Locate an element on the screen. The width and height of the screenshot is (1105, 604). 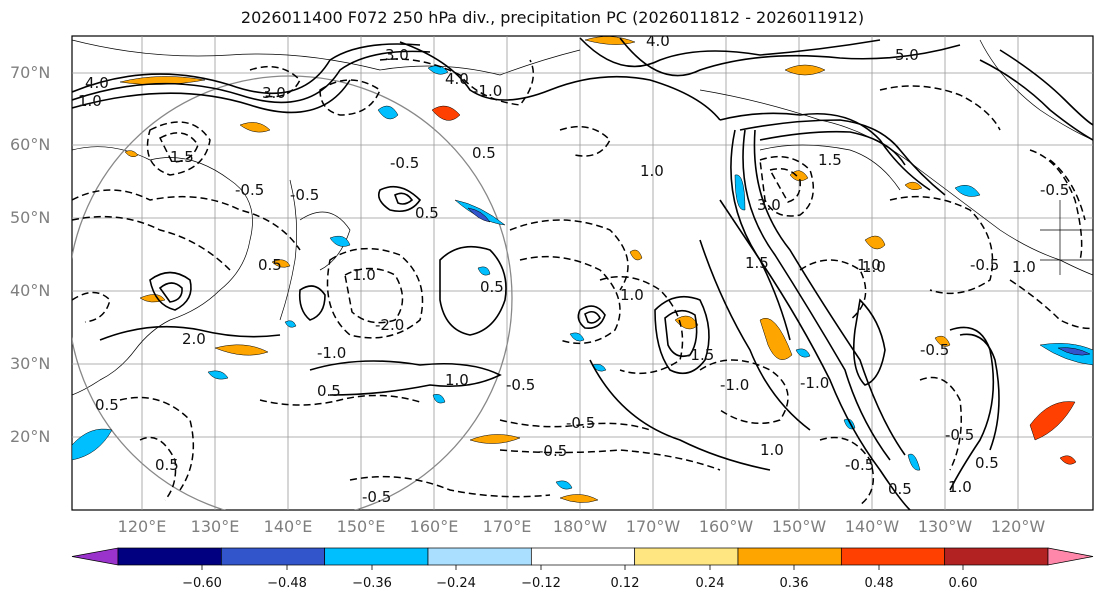
colorbar-tick-label: 0.60 is located at coordinates (963, 583).